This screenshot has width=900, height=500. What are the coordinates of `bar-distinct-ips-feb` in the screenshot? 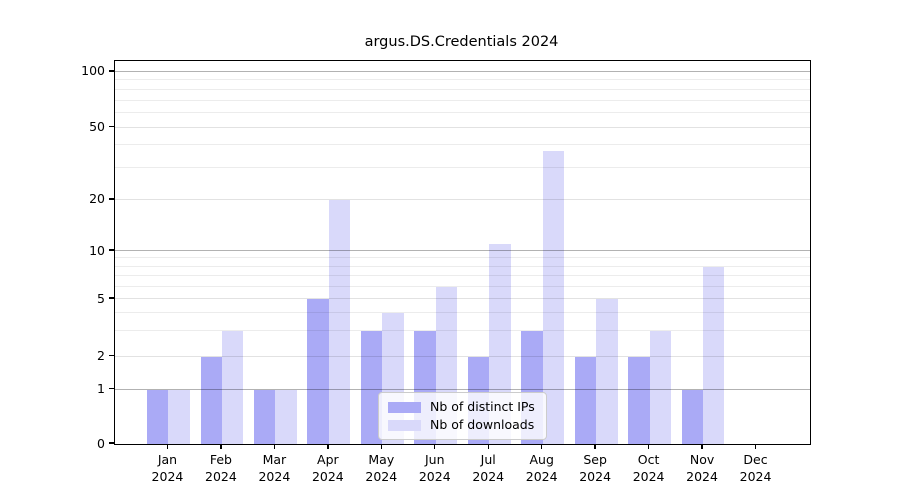 It's located at (211, 400).